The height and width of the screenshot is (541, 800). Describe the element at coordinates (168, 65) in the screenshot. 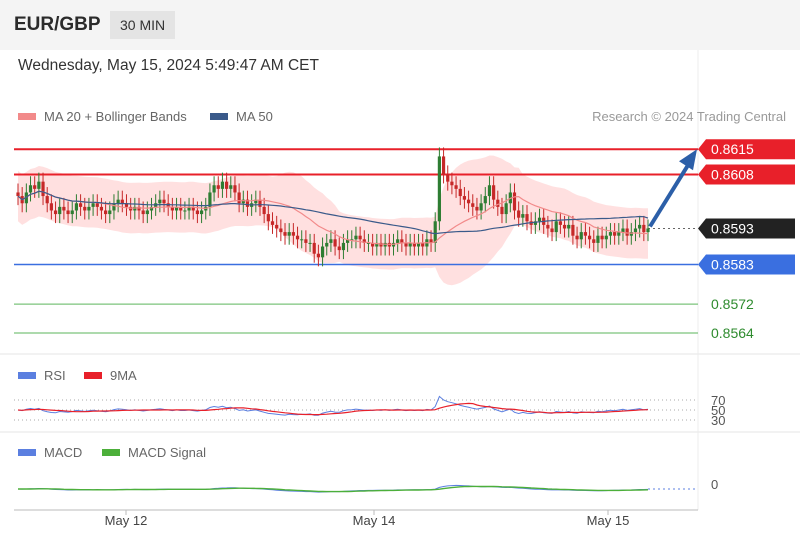

I see `timestamp: Wednesday, May 15, 2024 5:49:47 AM CET` at that location.